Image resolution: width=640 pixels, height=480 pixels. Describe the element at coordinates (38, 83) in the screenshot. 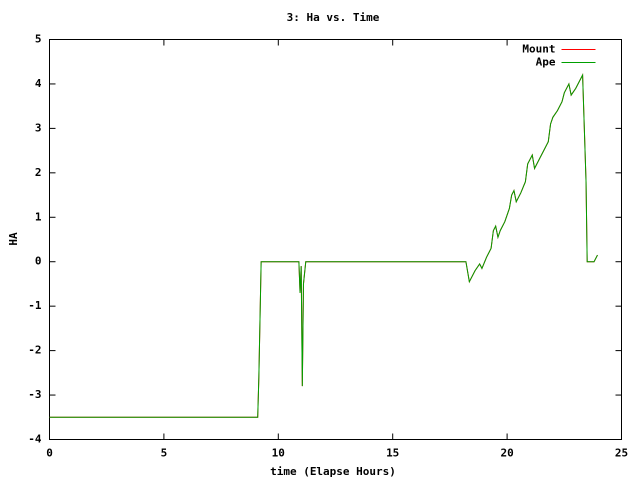

I see `y-tick-label: 4` at that location.